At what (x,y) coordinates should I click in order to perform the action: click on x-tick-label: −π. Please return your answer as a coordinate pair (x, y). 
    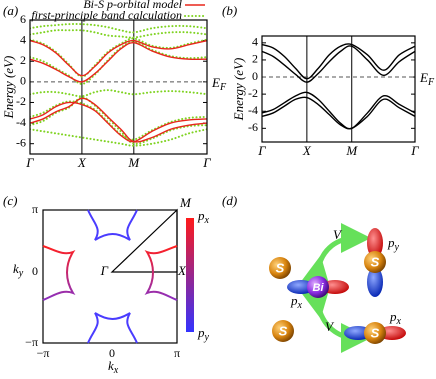
    Looking at the image, I should click on (43, 353).